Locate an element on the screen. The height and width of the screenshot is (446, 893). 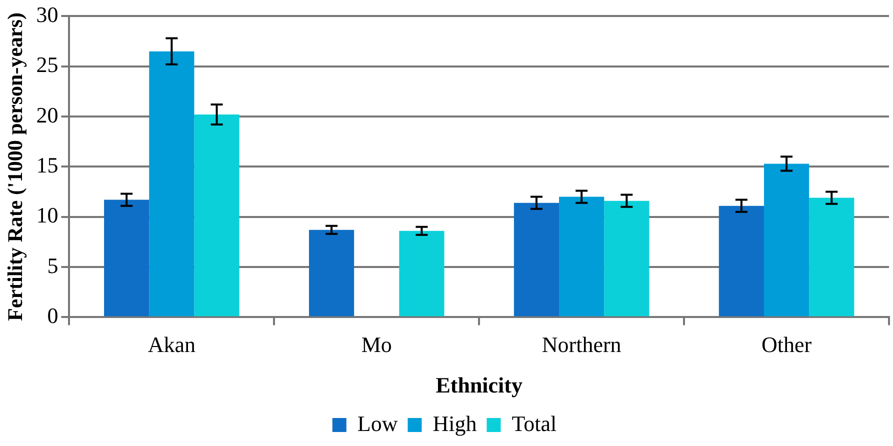
x-tick-label: Northern is located at coordinates (582, 345).